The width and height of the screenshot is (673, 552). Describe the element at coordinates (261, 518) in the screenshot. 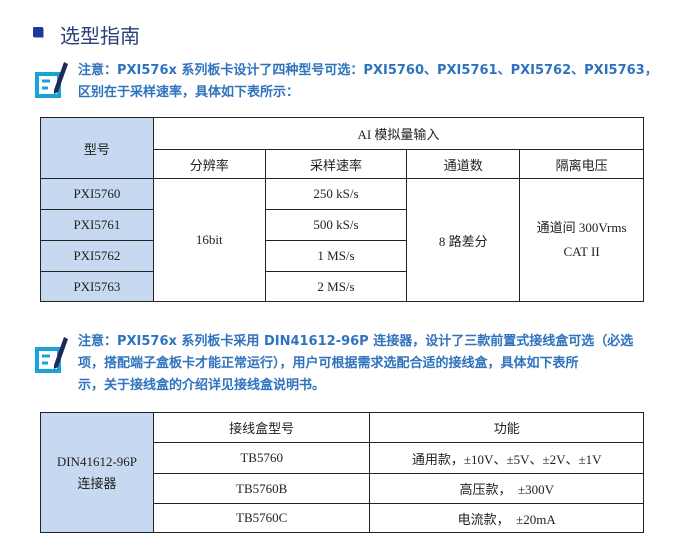

I see `box-model-cell: TB5760C` at that location.